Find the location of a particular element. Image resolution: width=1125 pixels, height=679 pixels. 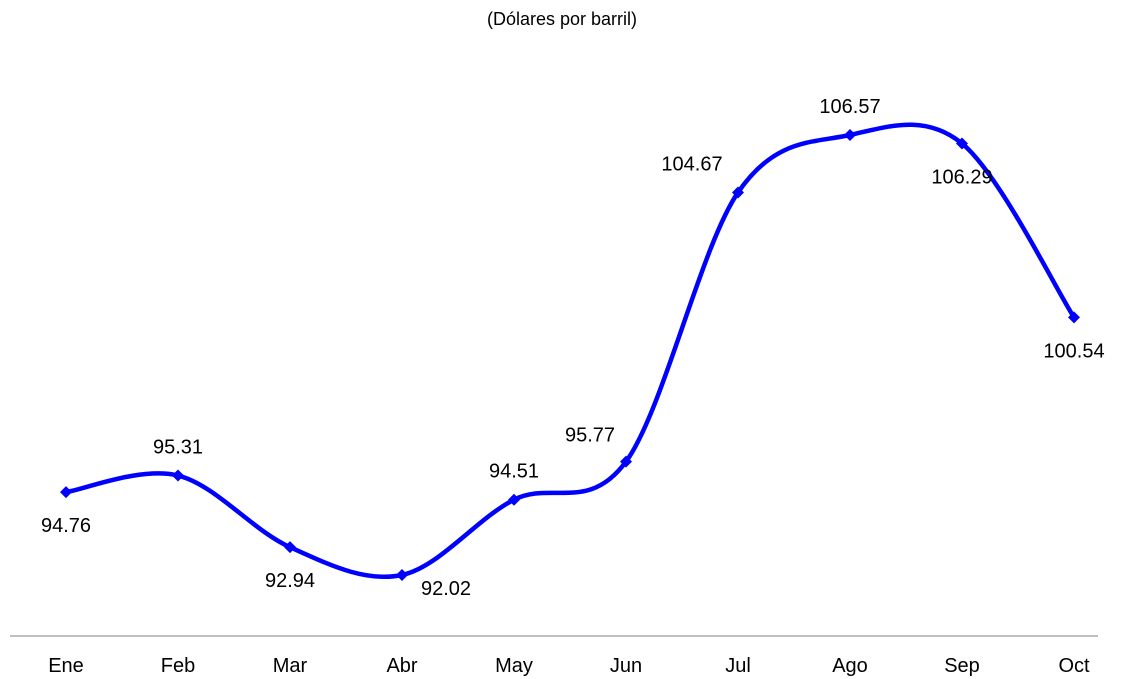

chart-subtitle: (Dólares por barril) is located at coordinates (562, 19).